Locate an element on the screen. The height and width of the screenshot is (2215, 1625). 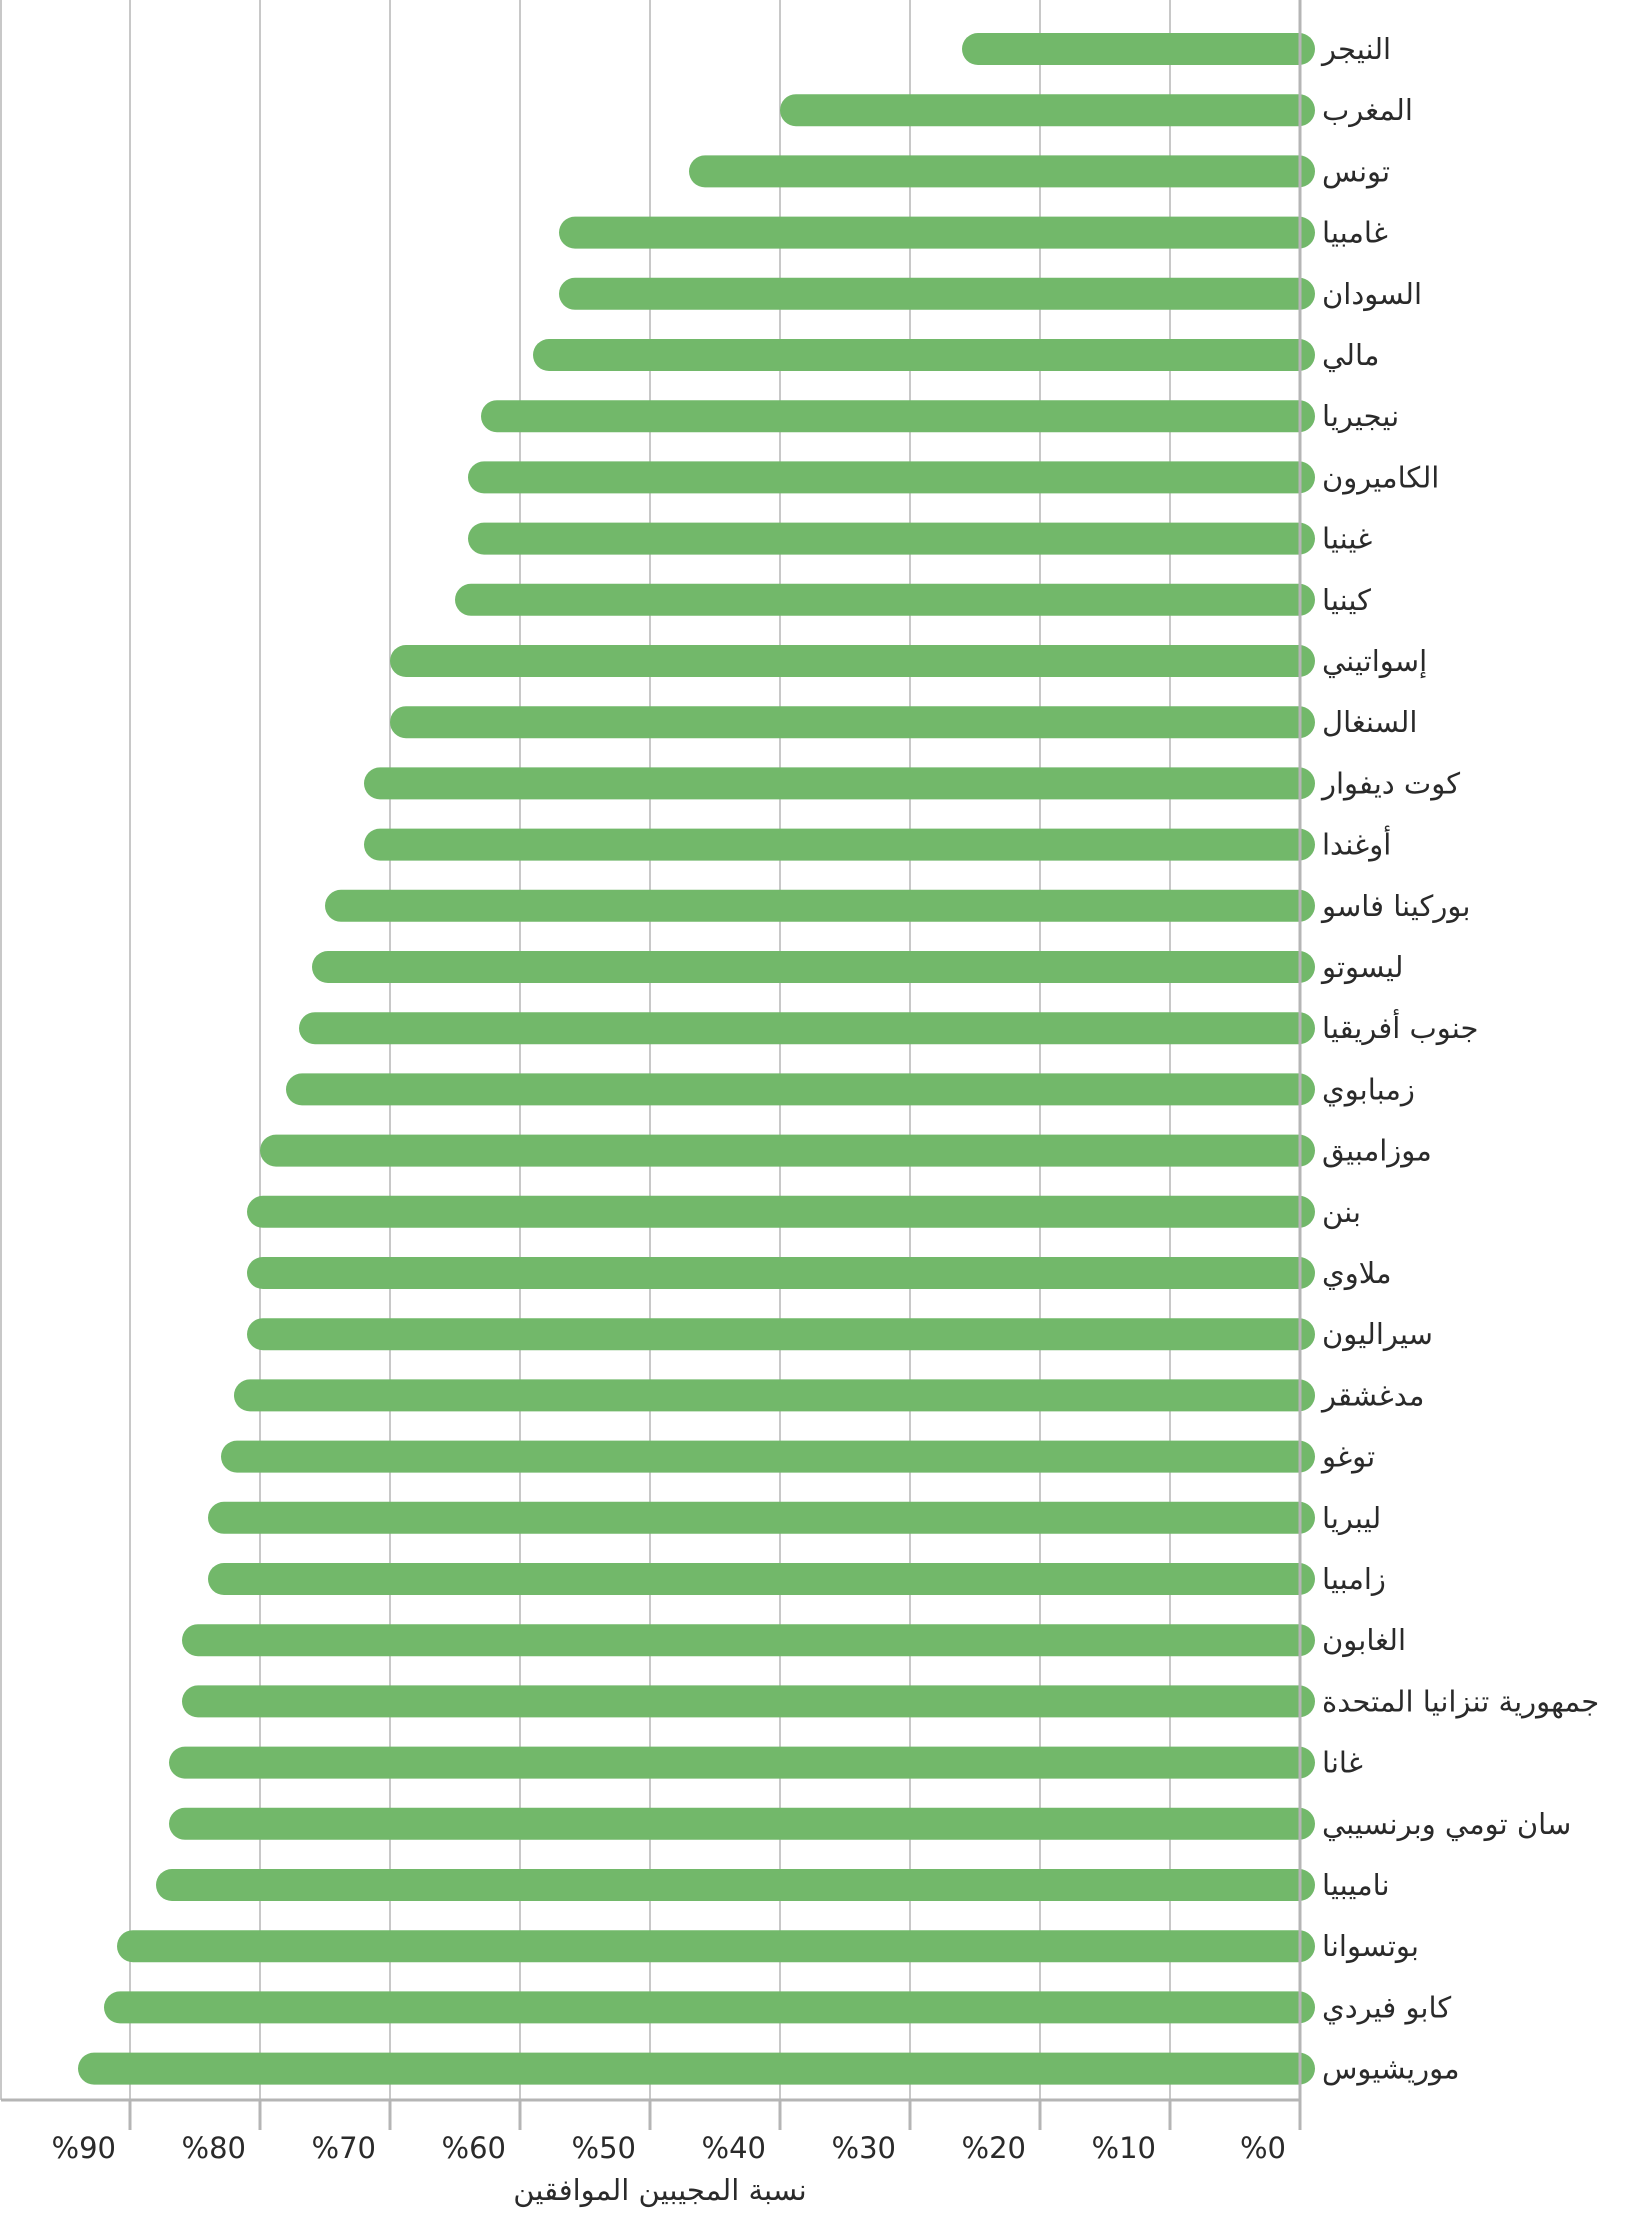
x-tick-label: %90 is located at coordinates (84, 2148).